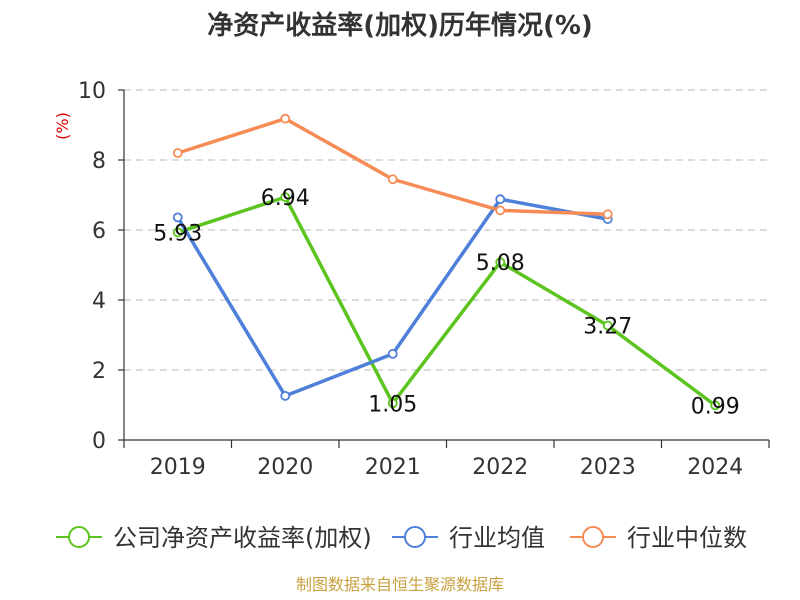 This screenshot has width=800, height=600. What do you see at coordinates (92, 266) in the screenshot?
I see `y-tick-labels: 0 2 4 6 8 10` at bounding box center [92, 266].